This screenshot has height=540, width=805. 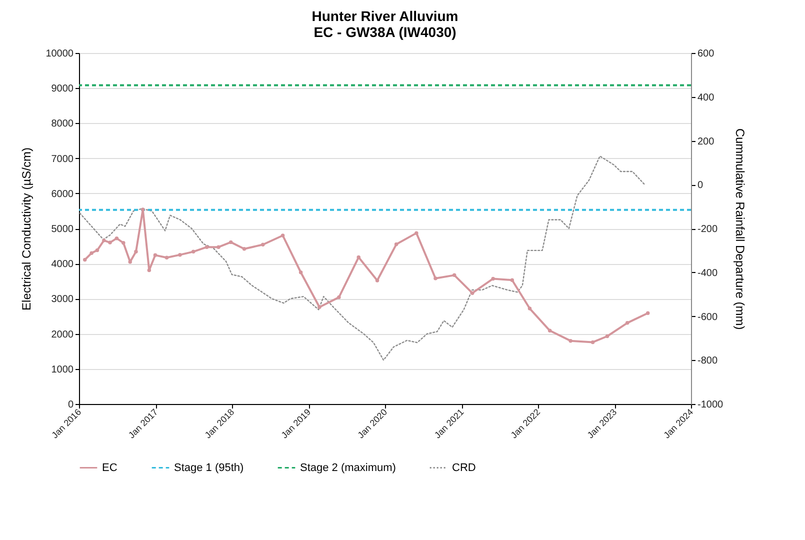 I want to click on legend-label: Stage 1 (95th), so click(x=209, y=468).